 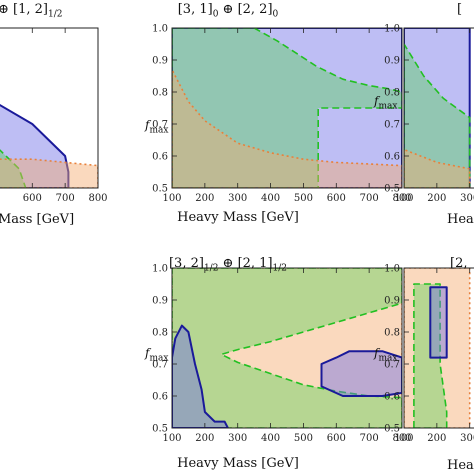 I want to click on panel-p4: 100 200 300 0.5 0.6 0.7 0.8 0.9 1.0, so click(x=429, y=354).